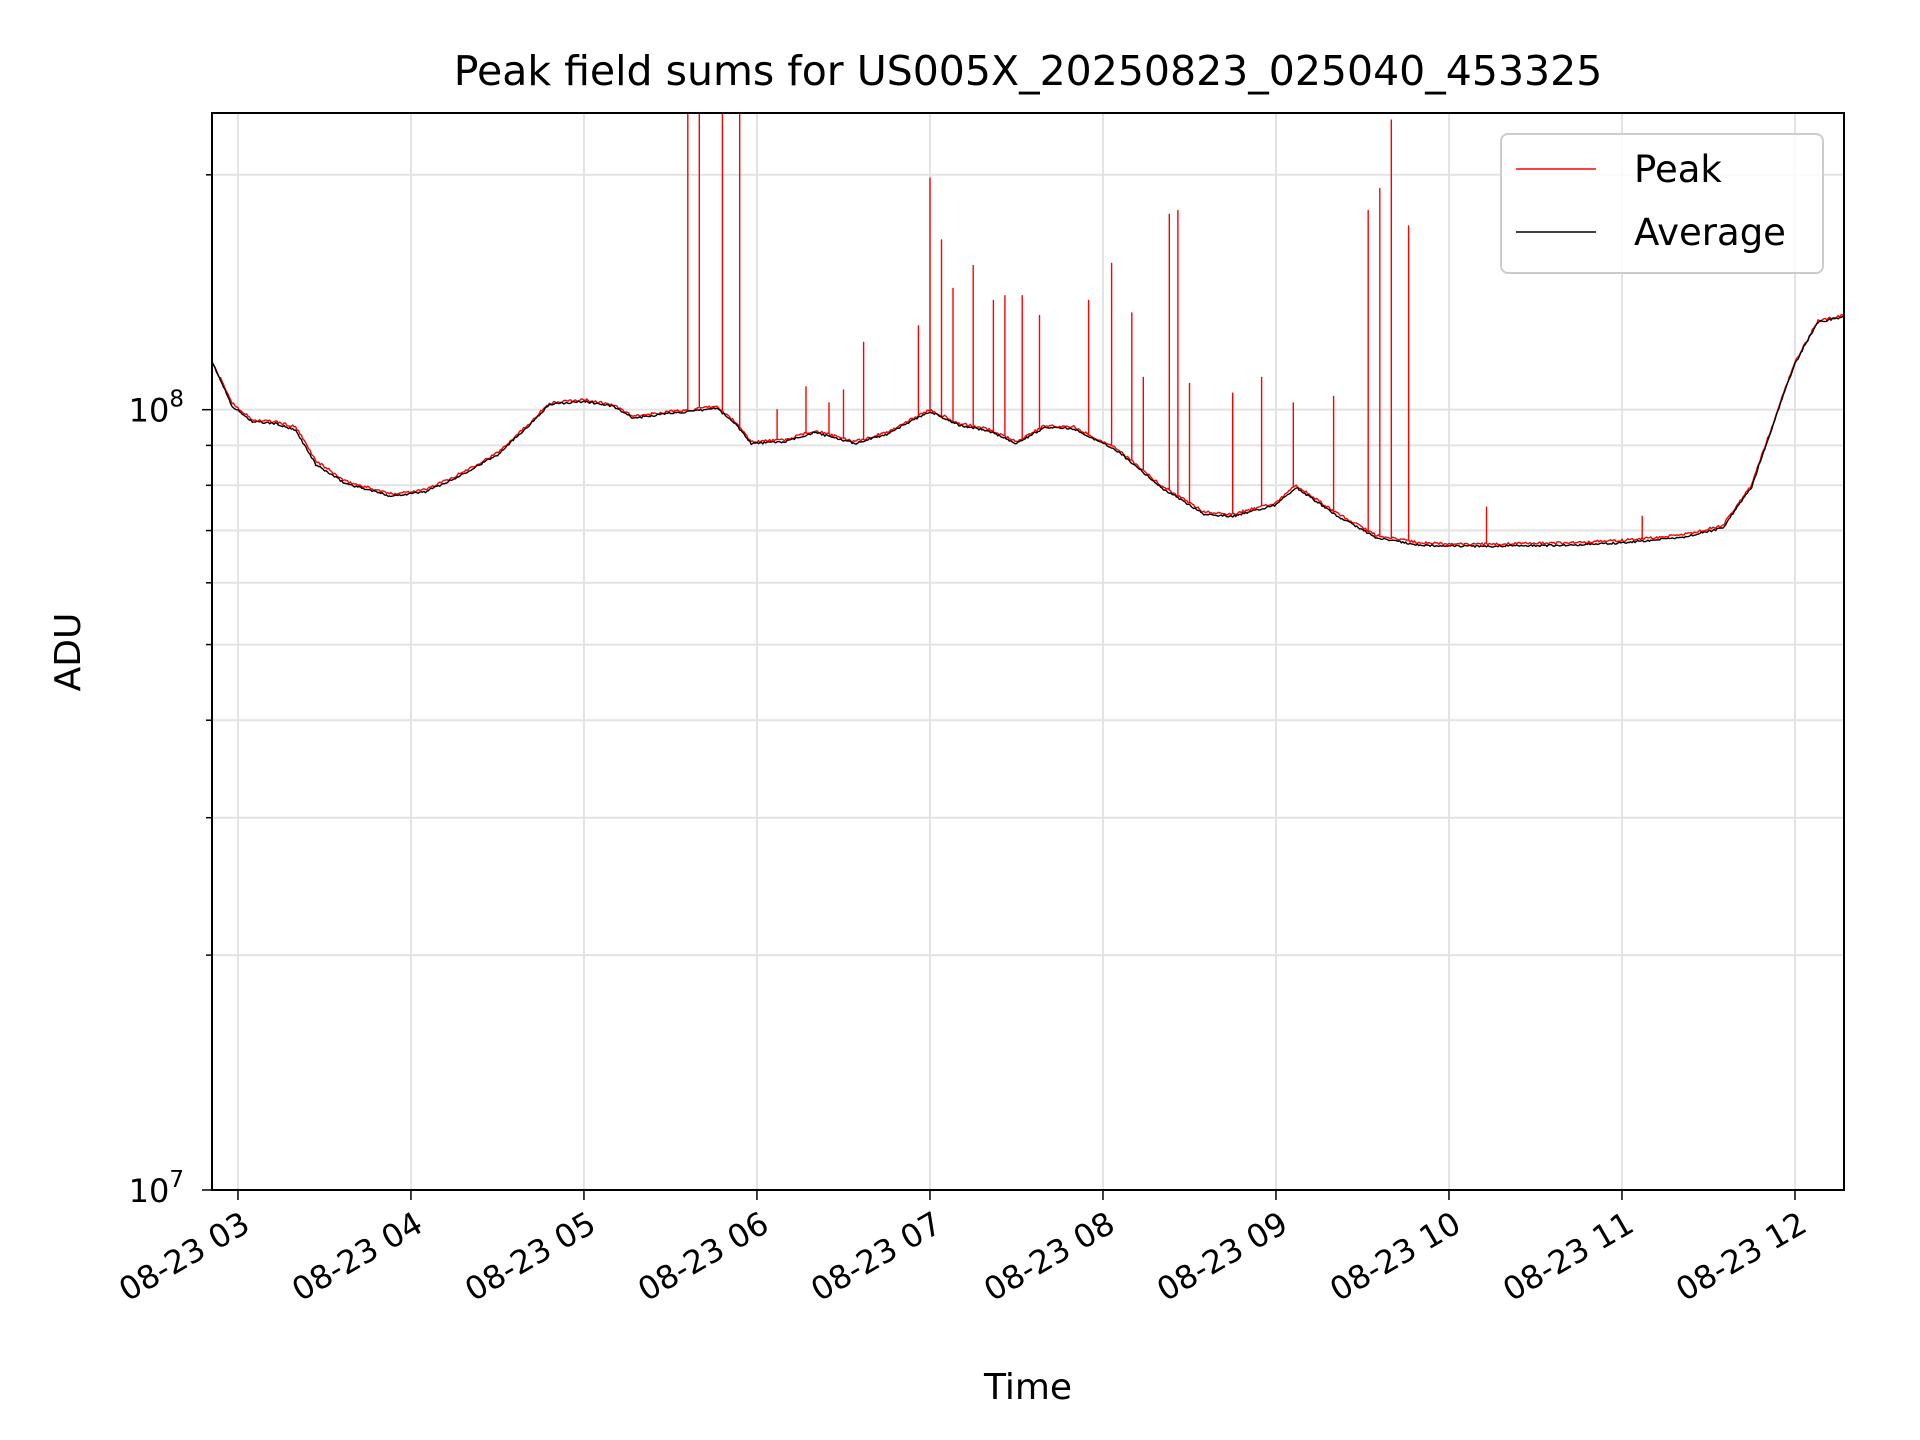  Describe the element at coordinates (1678, 169) in the screenshot. I see `legend-peak-label: Peak` at that location.